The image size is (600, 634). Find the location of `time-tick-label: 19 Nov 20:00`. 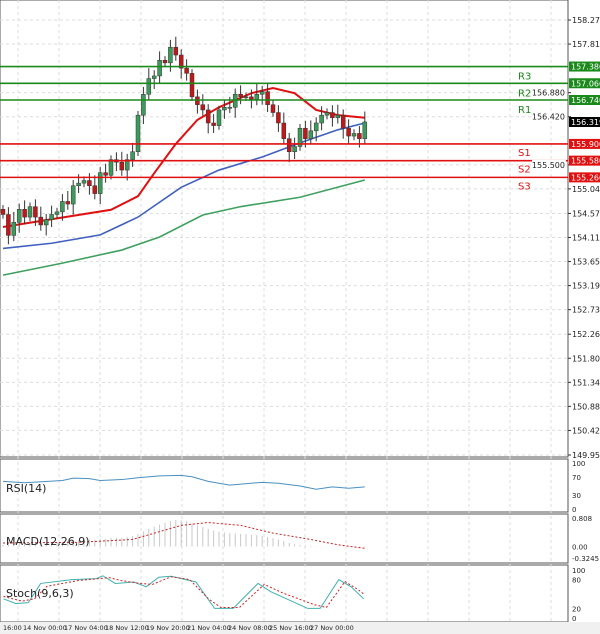

time-tick-label: 19 Nov 20:00 is located at coordinates (168, 628).